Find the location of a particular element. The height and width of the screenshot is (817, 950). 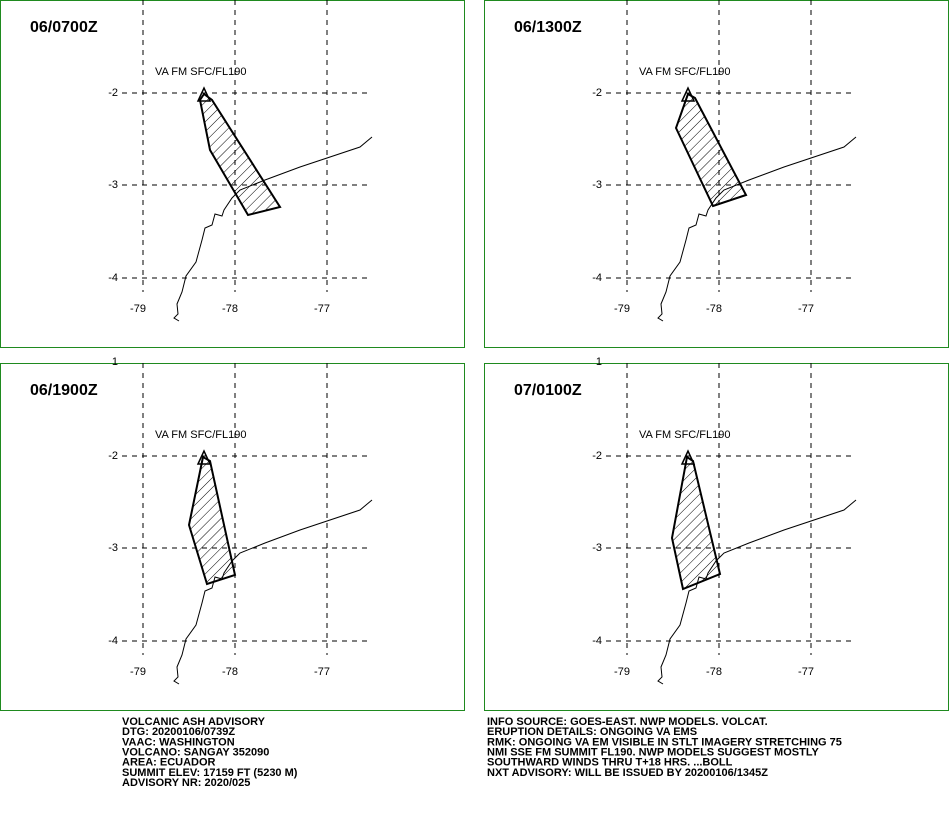

advisory-line: VOLCANO: SANGAY 352090 is located at coordinates (195, 753).